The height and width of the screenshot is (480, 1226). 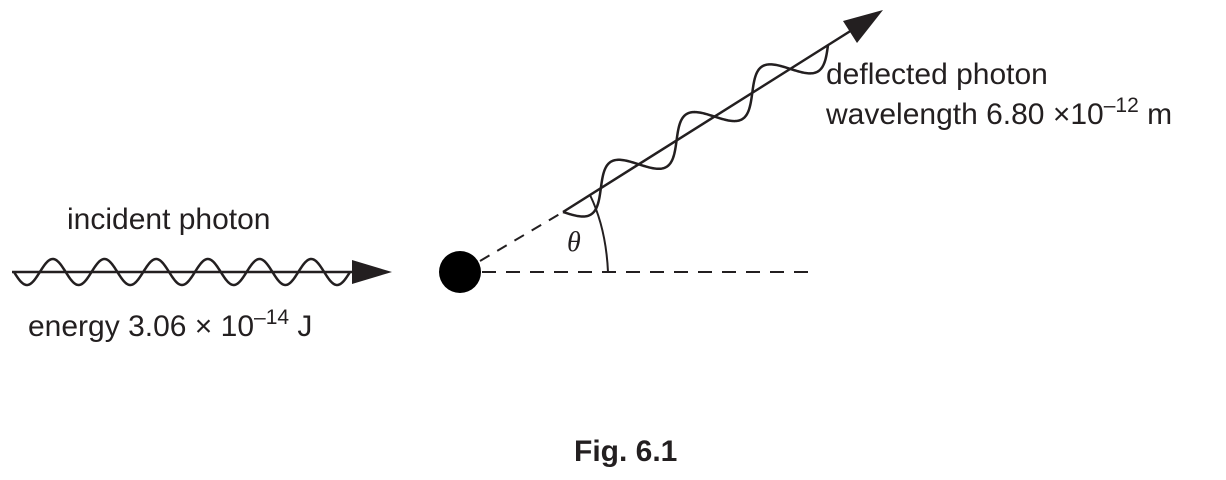 What do you see at coordinates (696, 131) in the screenshot?
I see `deflected-photon-wave` at bounding box center [696, 131].